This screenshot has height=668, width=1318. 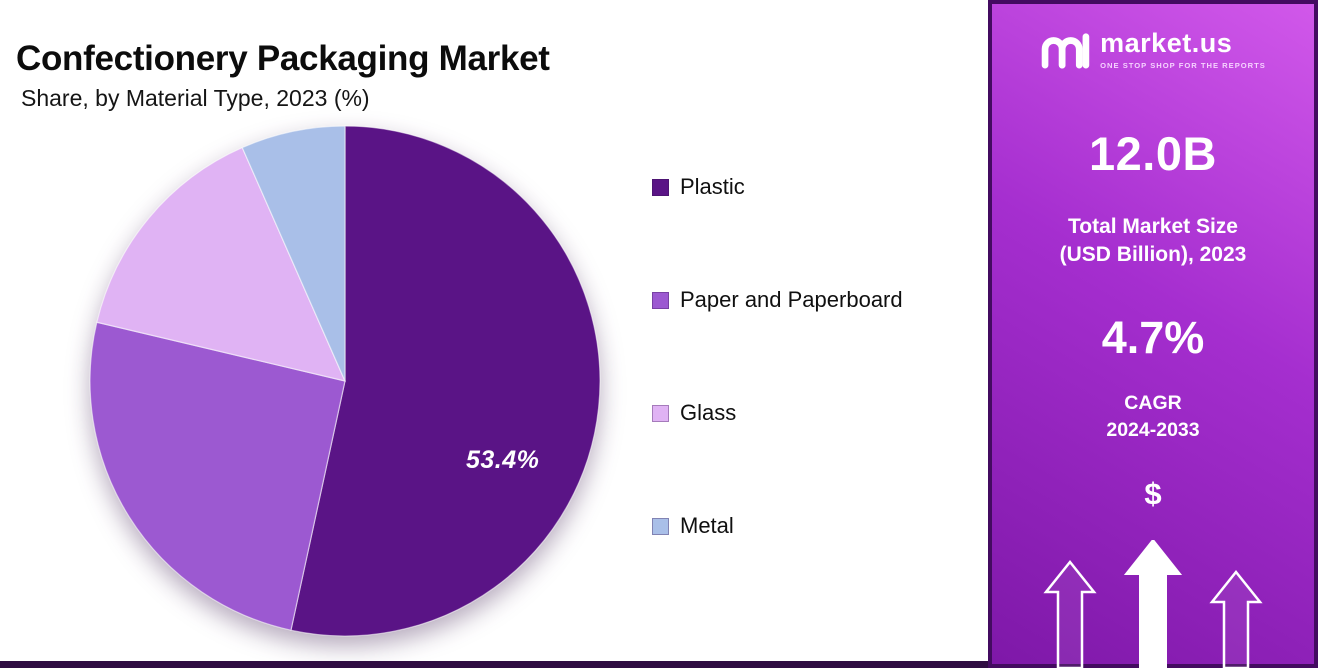 What do you see at coordinates (283, 59) in the screenshot?
I see `page-title: Confectionery Packaging Market` at bounding box center [283, 59].